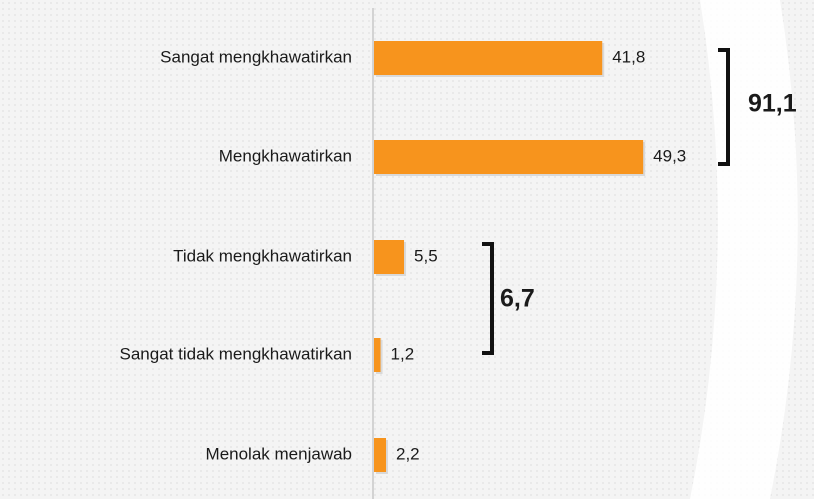  What do you see at coordinates (517, 299) in the screenshot?
I see `total-label: 6,7` at bounding box center [517, 299].